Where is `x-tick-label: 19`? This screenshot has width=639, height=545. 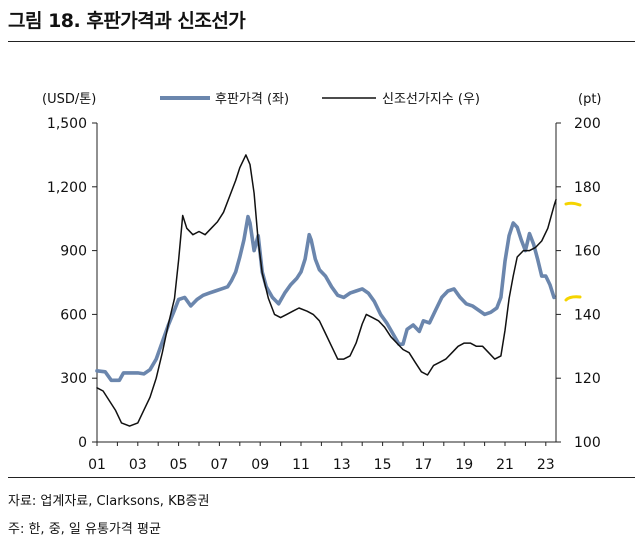 x-tick-label: 19 is located at coordinates (464, 465).